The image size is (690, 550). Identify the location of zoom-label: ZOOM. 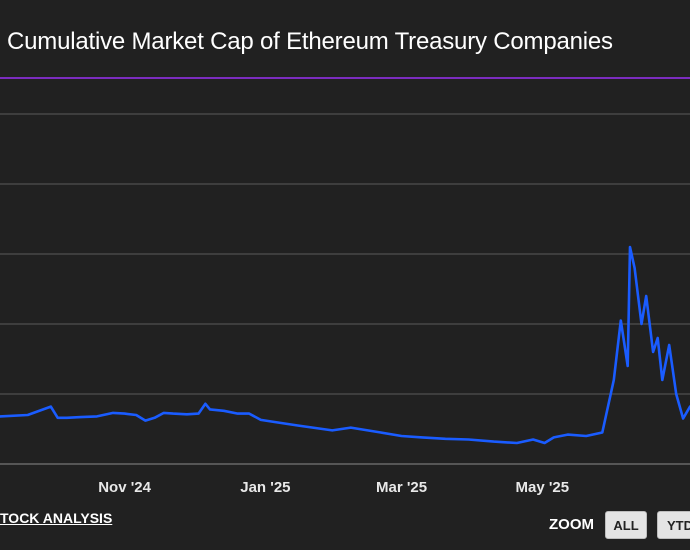
(571, 524).